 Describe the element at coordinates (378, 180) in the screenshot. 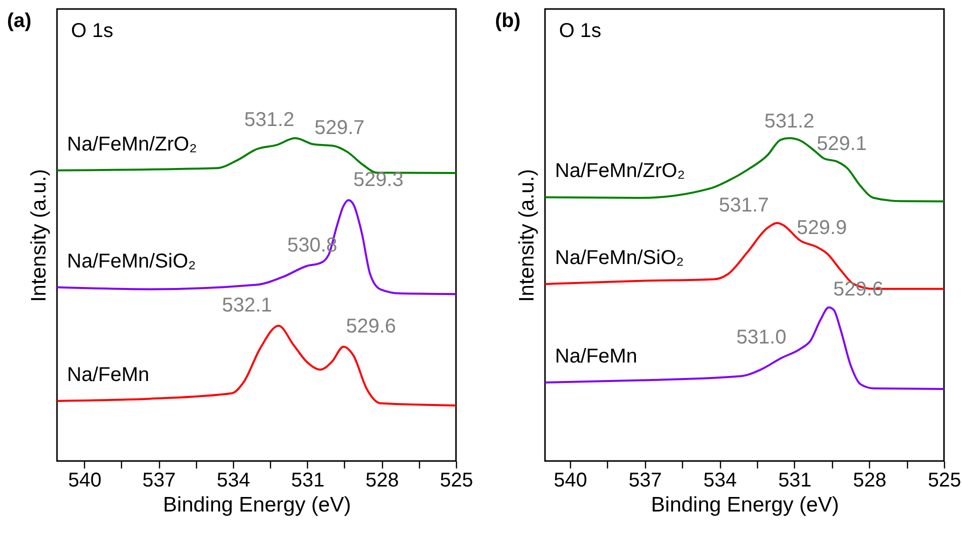

I see `annotation: 529.3` at that location.